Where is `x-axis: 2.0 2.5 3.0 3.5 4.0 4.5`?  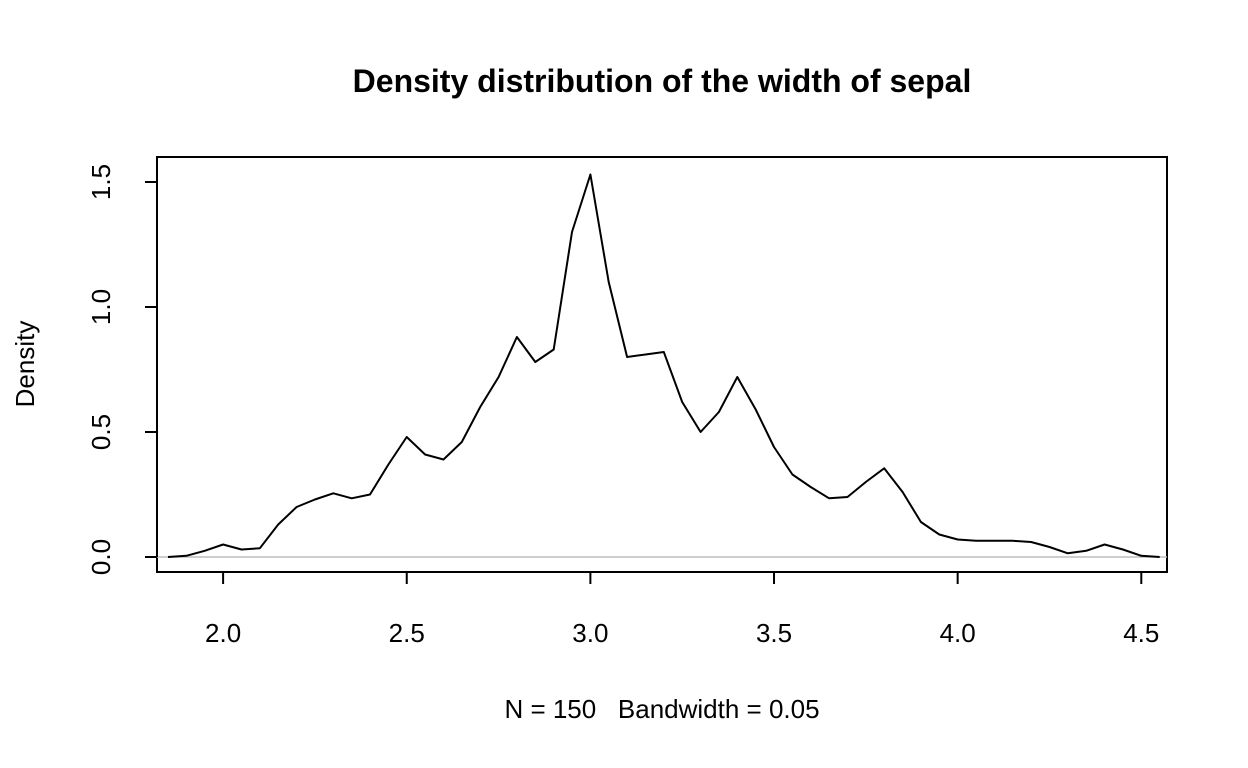
x-axis: 2.0 2.5 3.0 3.5 4.0 4.5 is located at coordinates (682, 609).